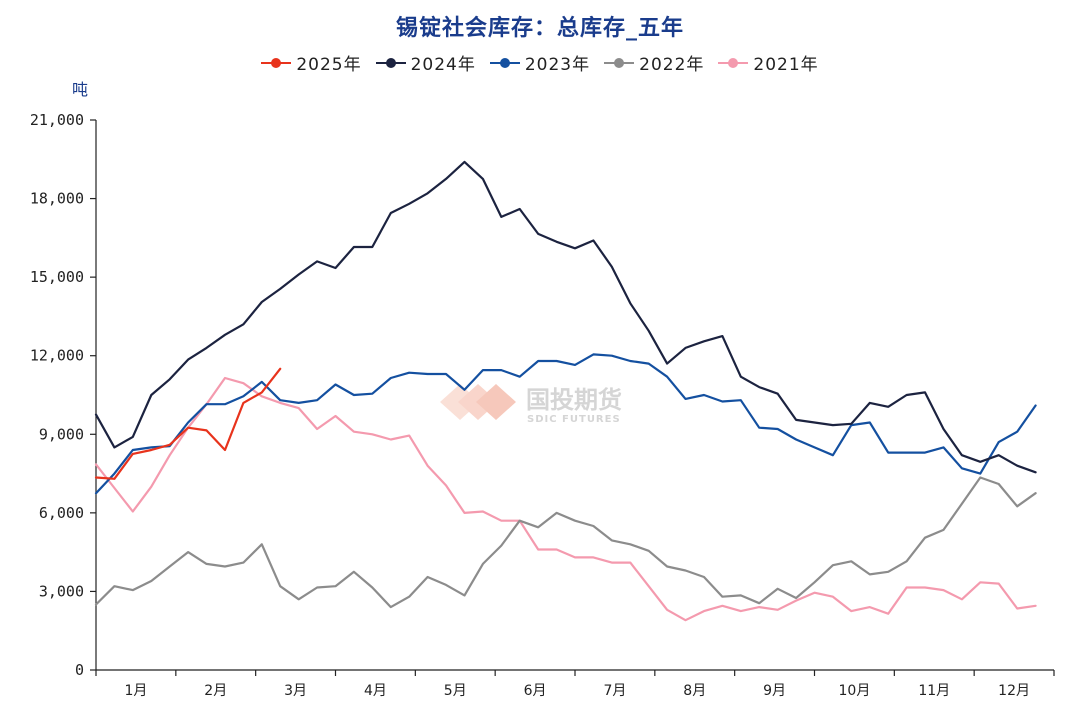  Describe the element at coordinates (57, 120) in the screenshot. I see `y-tick-label: 21,000` at that location.